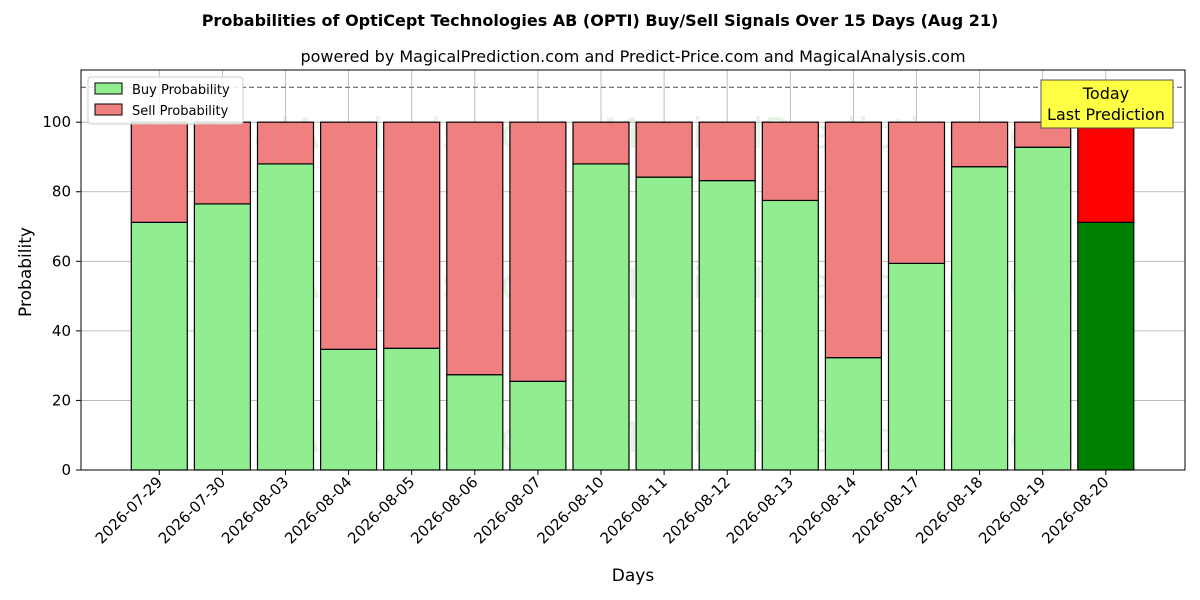 Image resolution: width=1200 pixels, height=600 pixels. I want to click on today-annotation: Today Last Prediction, so click(1107, 104).